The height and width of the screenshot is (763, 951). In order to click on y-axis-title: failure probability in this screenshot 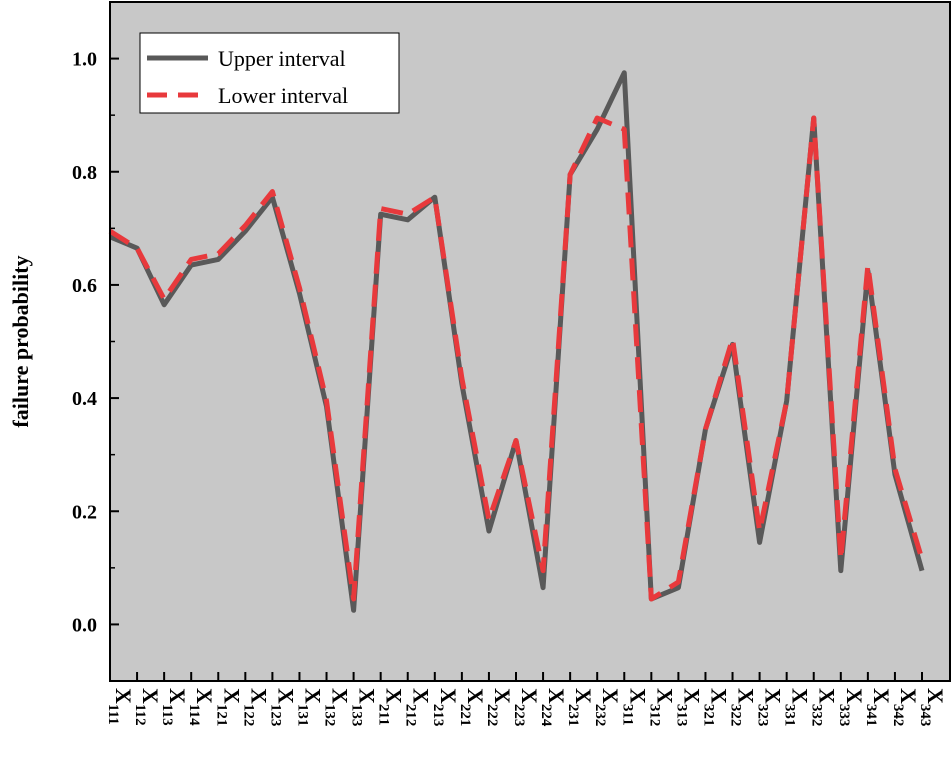, I will do `click(20, 341)`.